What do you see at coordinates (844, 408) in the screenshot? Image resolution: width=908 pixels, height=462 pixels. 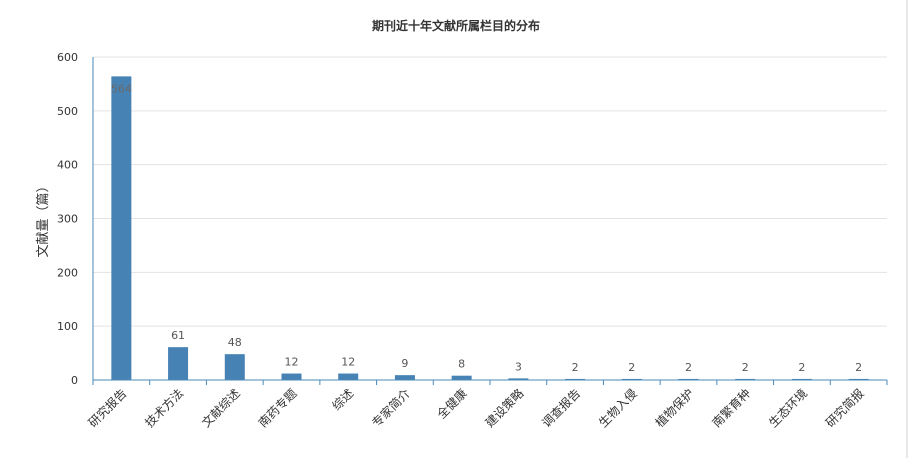 I see `x-tick-label: 研究简报` at bounding box center [844, 408].